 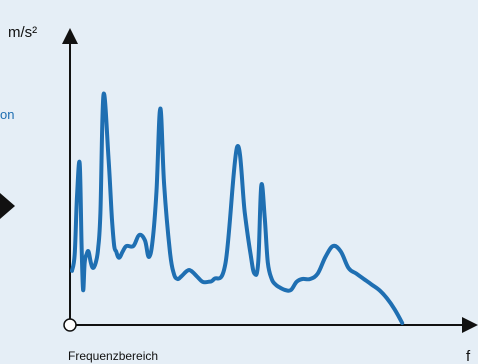 I want to click on origin-marker, so click(x=70, y=325).